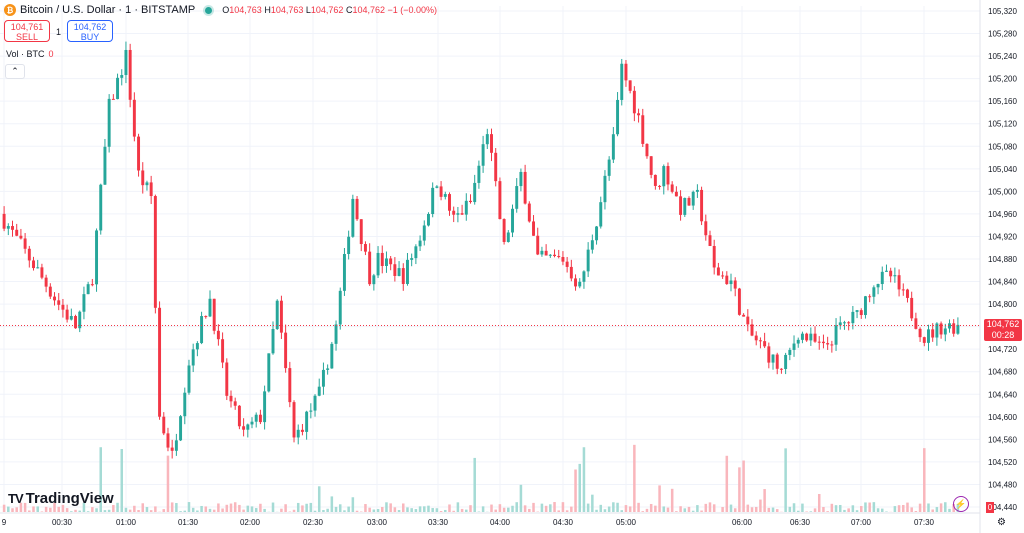 This screenshot has height=533, width=1024. I want to click on chevron-up-icon: ⌃, so click(15, 71).